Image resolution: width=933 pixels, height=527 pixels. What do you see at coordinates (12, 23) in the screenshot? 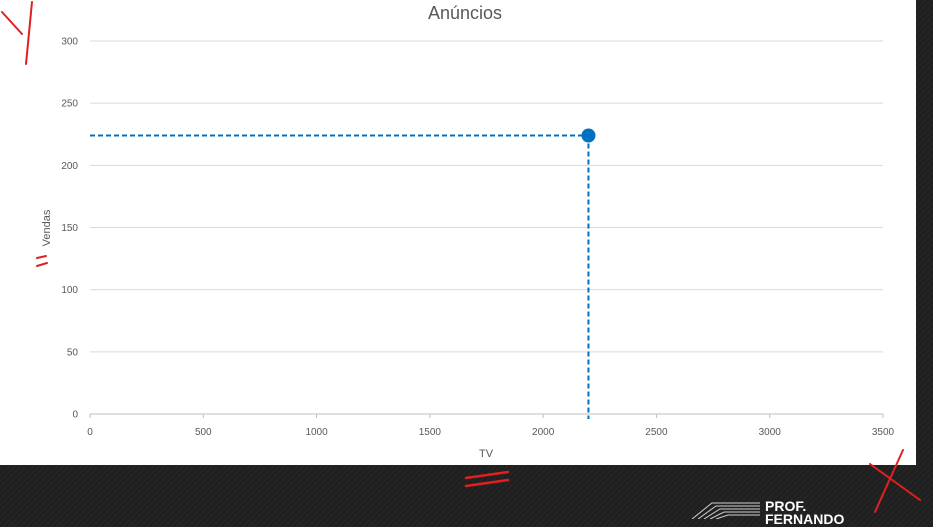
I see `annotation-slash-topleft` at bounding box center [12, 23].